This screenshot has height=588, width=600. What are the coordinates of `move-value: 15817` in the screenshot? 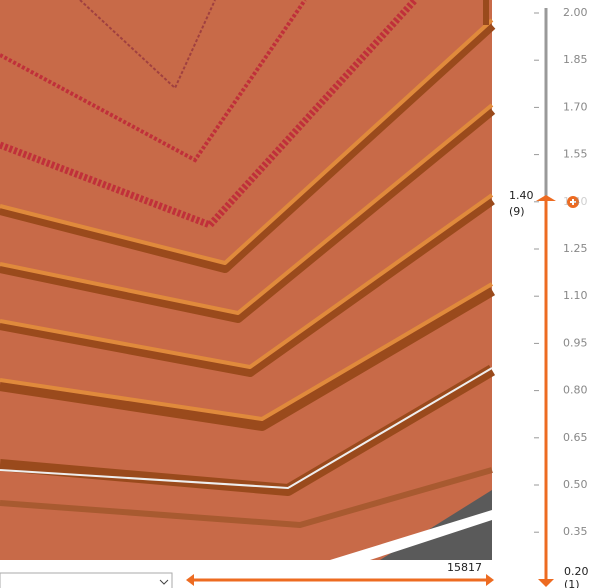 It's located at (464, 567).